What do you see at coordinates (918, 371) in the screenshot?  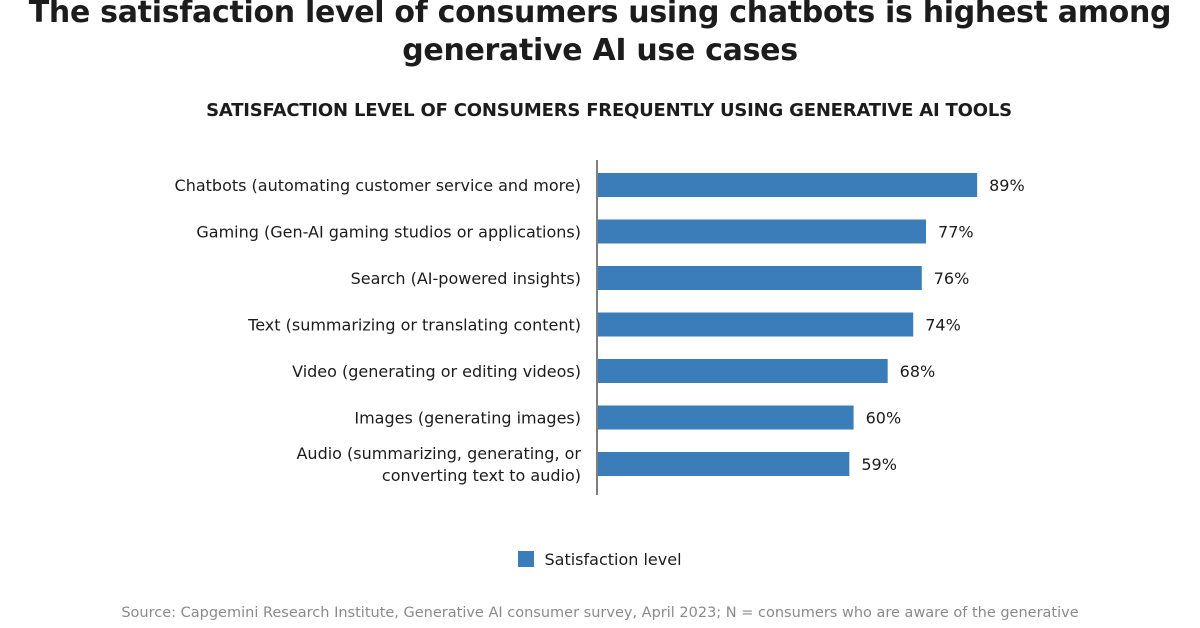 I see `value-label-4: 68%` at bounding box center [918, 371].